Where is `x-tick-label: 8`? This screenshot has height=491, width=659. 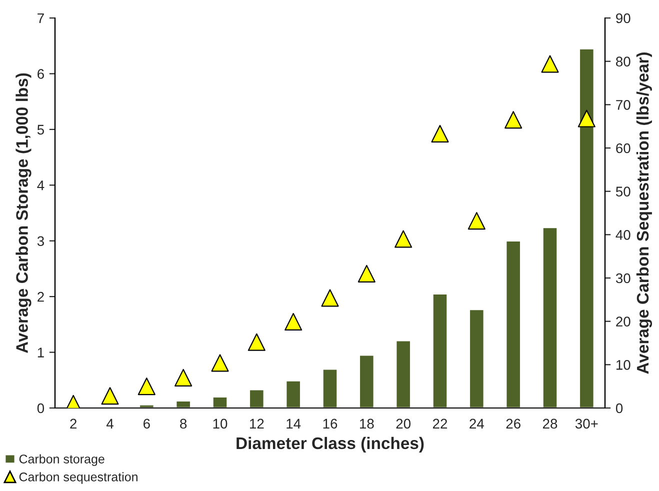
x-tick-label: 8 is located at coordinates (183, 423).